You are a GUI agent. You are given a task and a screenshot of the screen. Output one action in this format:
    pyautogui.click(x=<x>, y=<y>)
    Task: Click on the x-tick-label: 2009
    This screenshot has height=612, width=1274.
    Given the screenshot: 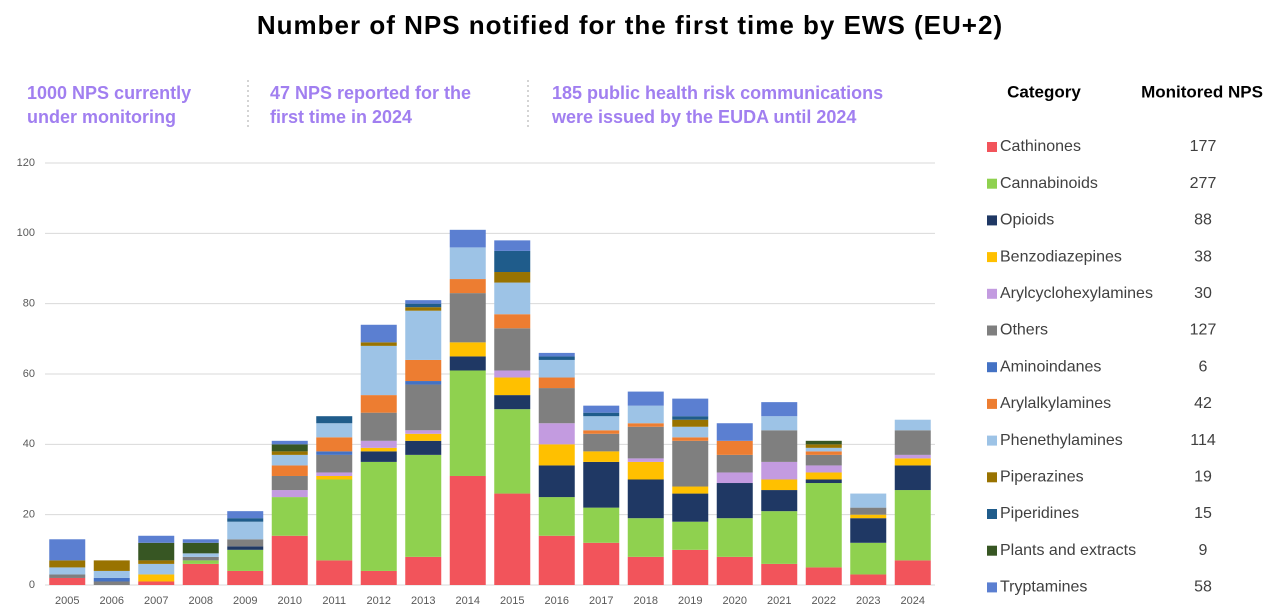 What is the action you would take?
    pyautogui.click(x=245, y=601)
    